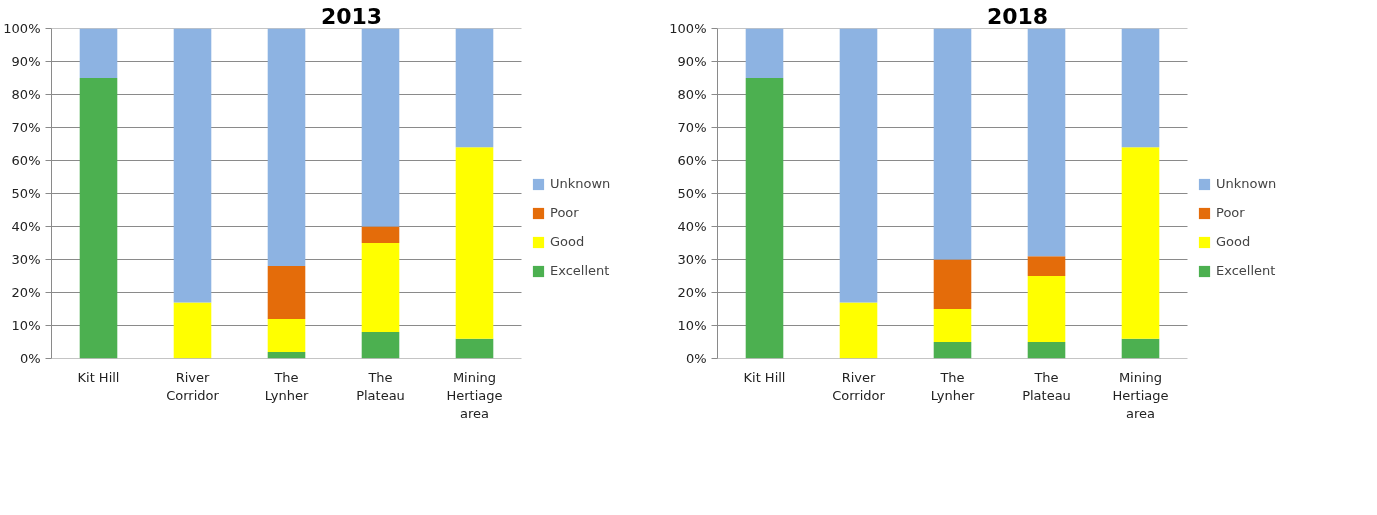  Describe the element at coordinates (351, 16) in the screenshot. I see `chart-title: 2013` at that location.